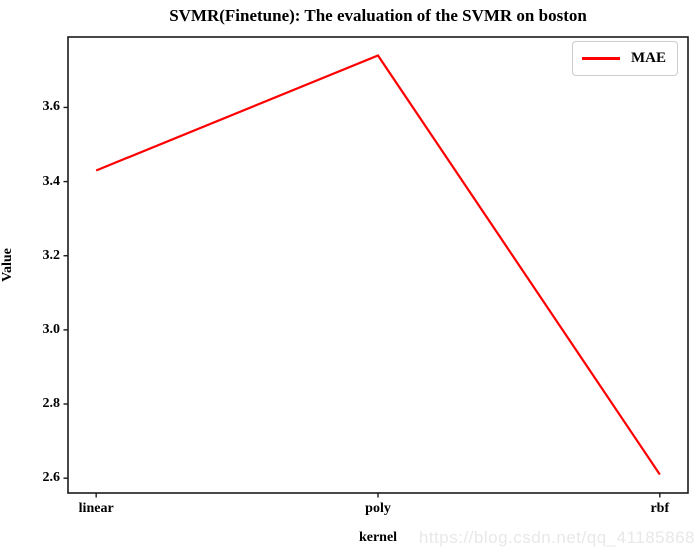 The width and height of the screenshot is (699, 557). Describe the element at coordinates (96, 508) in the screenshot. I see `x-tick-label: linear` at that location.